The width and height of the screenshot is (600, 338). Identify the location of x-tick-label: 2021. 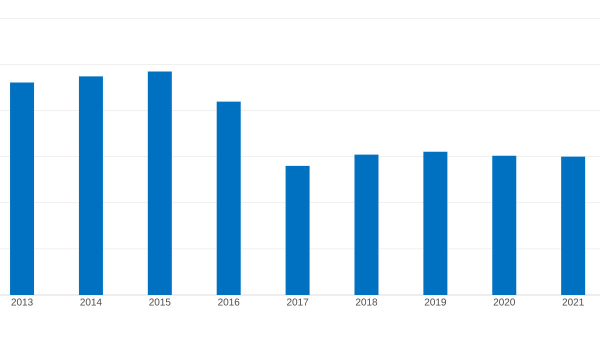
(573, 302).